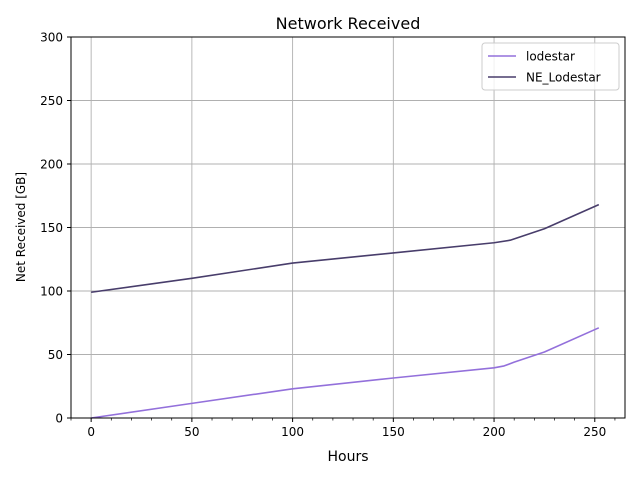  Describe the element at coordinates (563, 78) in the screenshot. I see `legend-label-ne-lodestar: NE_Lodestar` at that location.